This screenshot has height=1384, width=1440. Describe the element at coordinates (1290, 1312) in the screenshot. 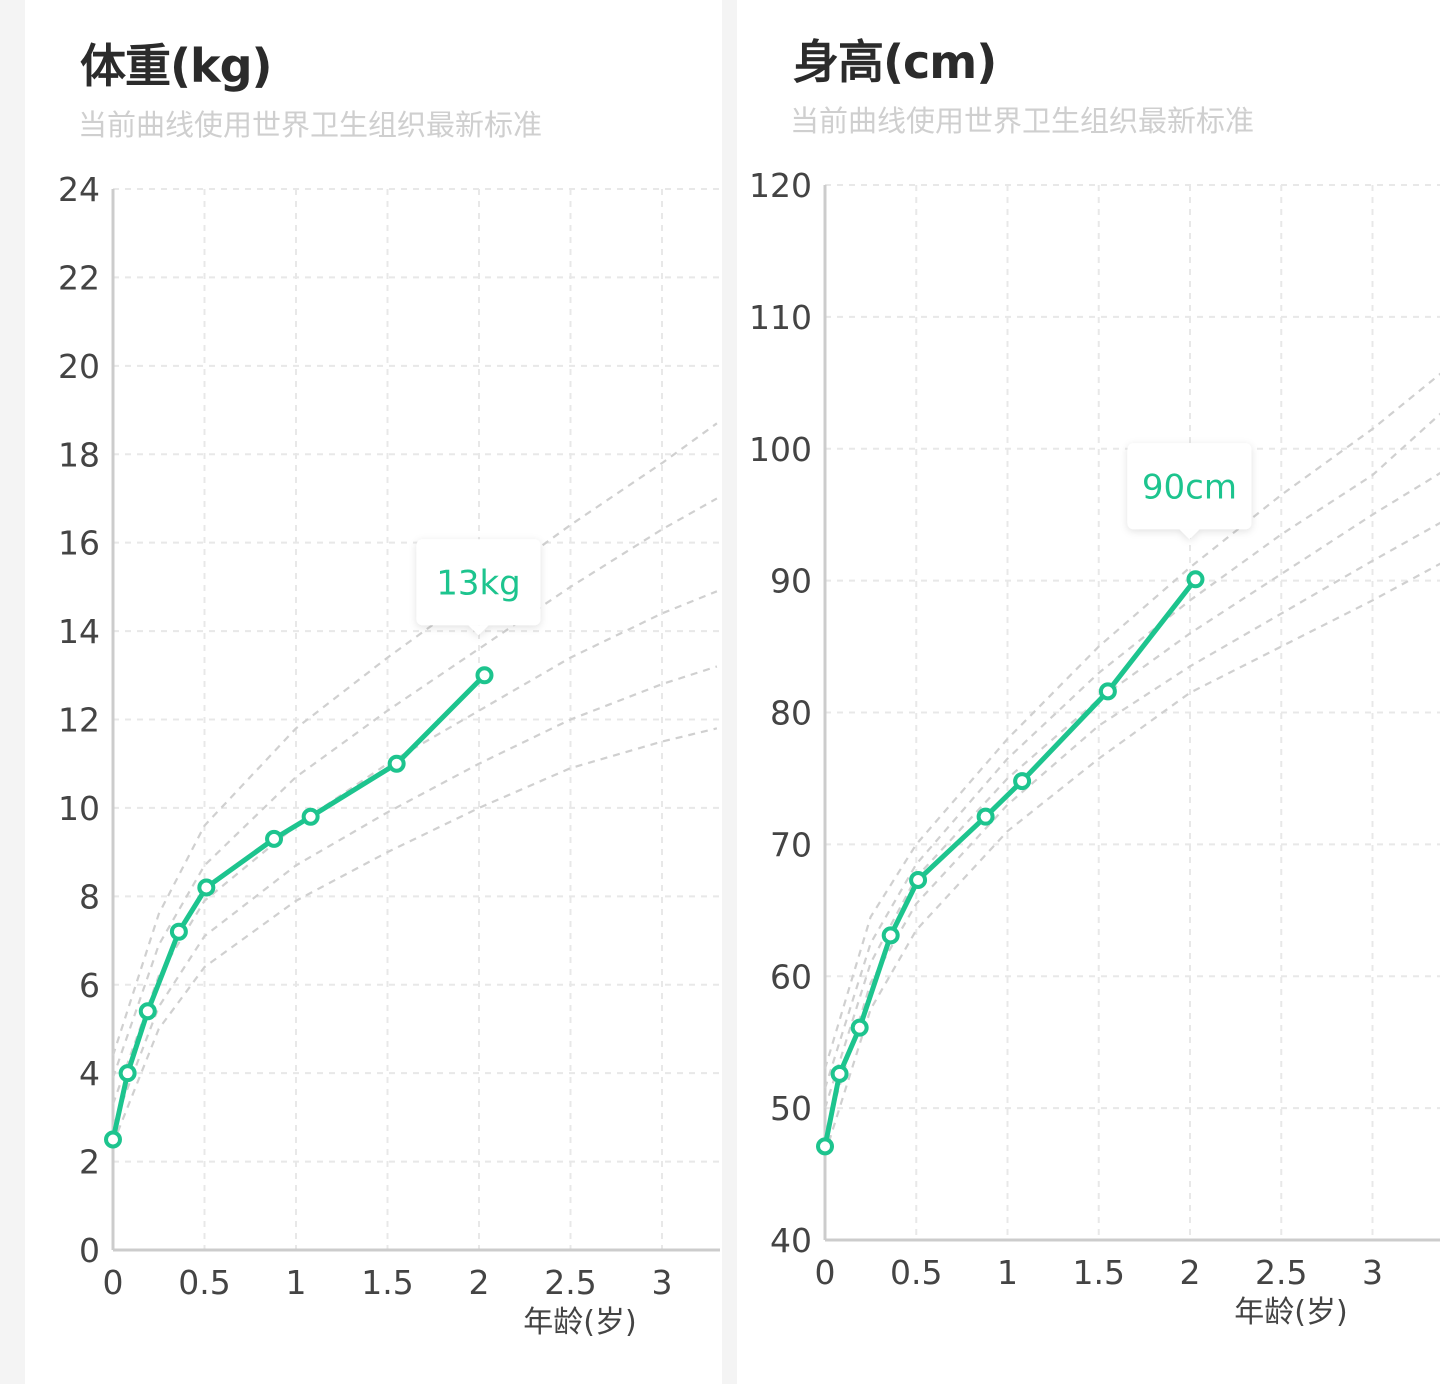

I see `height-x-axis-label: 年龄(岁)` at that location.